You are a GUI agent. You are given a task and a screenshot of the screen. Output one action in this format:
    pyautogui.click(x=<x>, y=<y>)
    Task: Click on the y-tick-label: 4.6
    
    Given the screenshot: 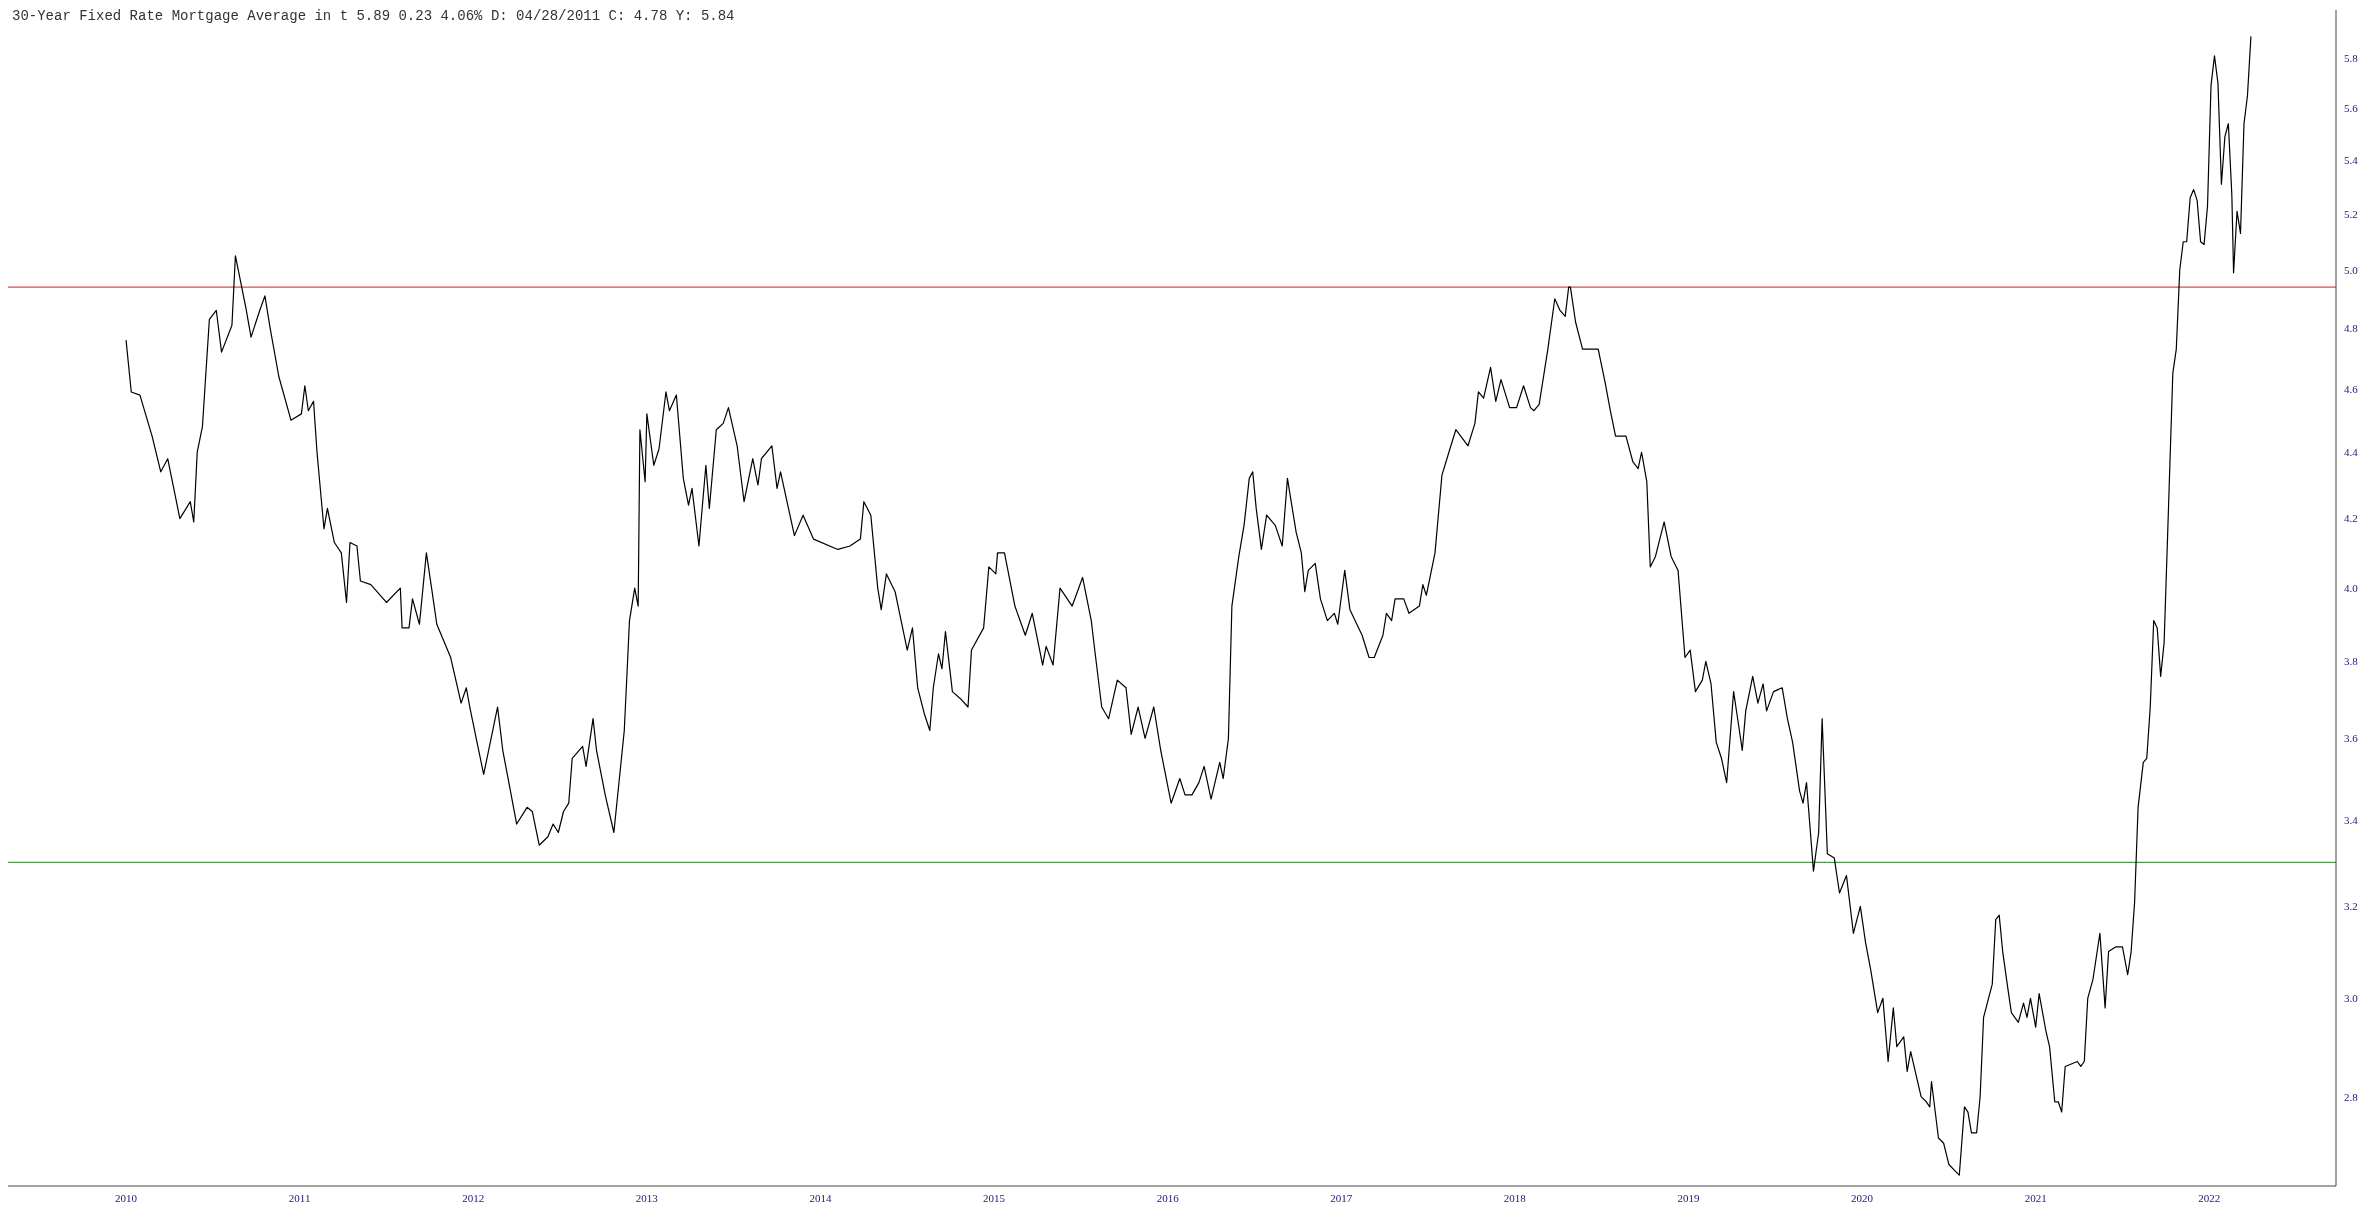 What is the action you would take?
    pyautogui.click(x=2351, y=388)
    